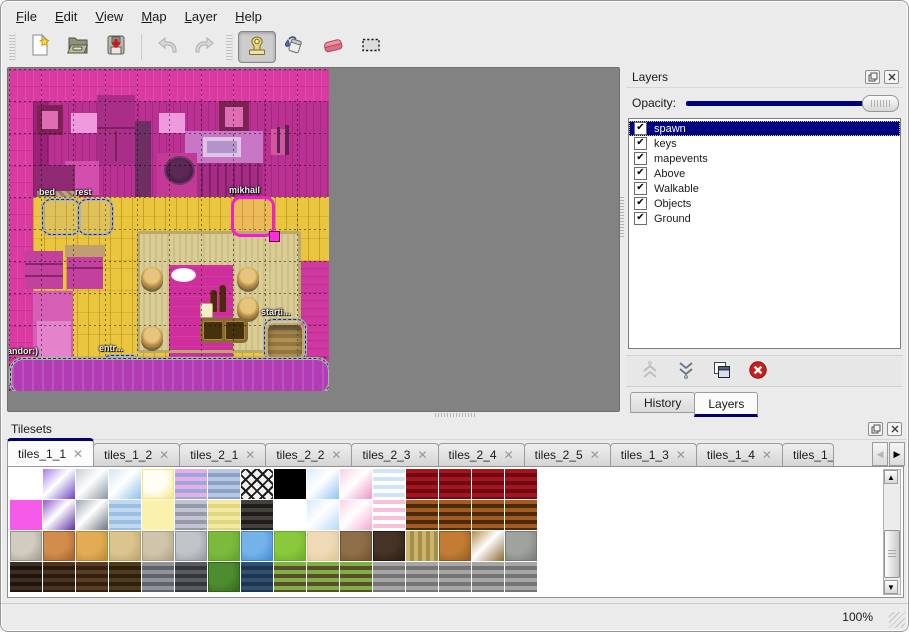 The width and height of the screenshot is (909, 632). What do you see at coordinates (481, 455) in the screenshot?
I see `tileset-tab-tiles_2_4: tiles_2_4 ✕` at bounding box center [481, 455].